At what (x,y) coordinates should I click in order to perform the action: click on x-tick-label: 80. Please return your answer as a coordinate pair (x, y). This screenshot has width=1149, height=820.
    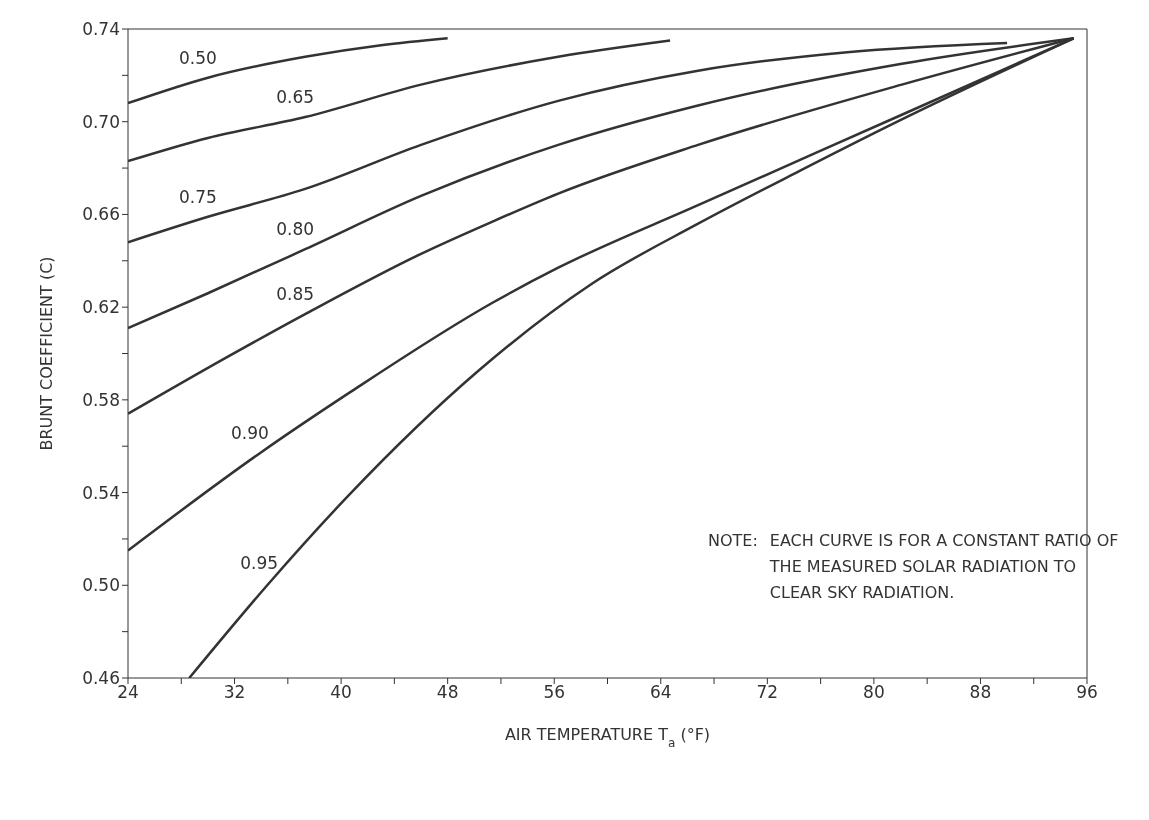
    Looking at the image, I should click on (874, 692).